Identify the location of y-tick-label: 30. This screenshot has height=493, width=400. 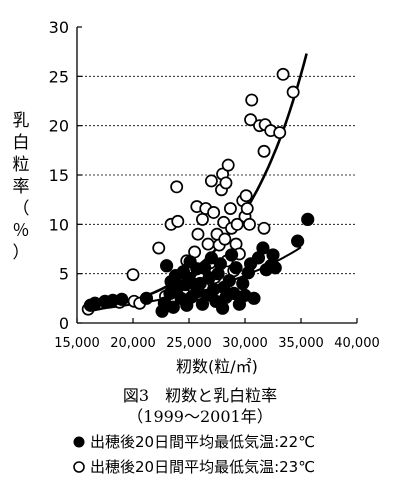
(59, 27).